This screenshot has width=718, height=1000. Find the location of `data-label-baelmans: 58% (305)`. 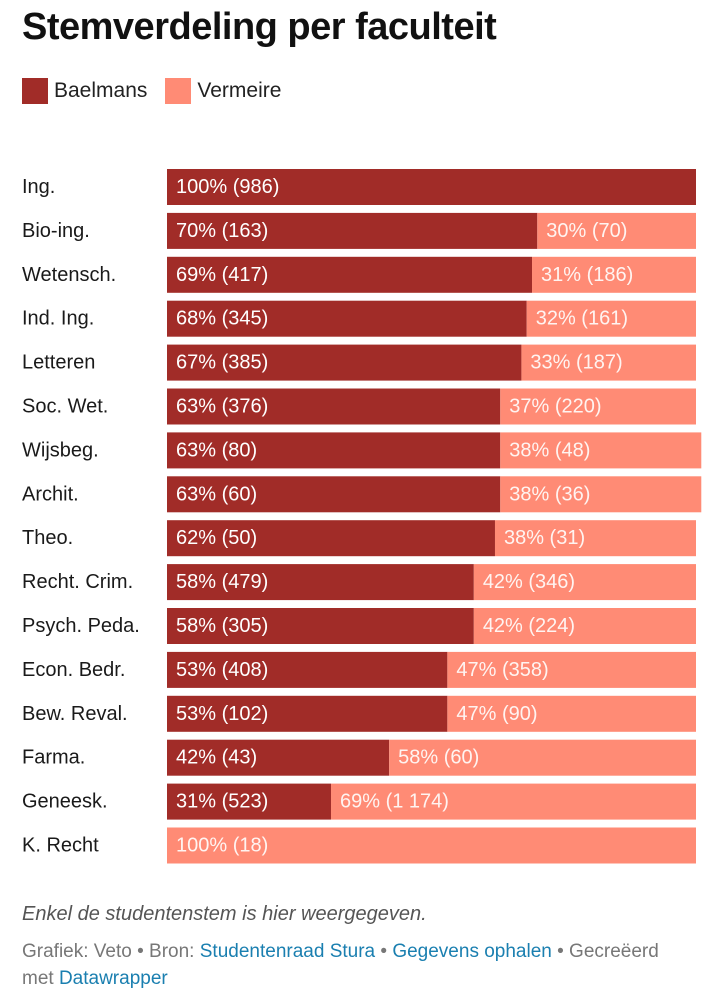

data-label-baelmans: 58% (305) is located at coordinates (222, 626).